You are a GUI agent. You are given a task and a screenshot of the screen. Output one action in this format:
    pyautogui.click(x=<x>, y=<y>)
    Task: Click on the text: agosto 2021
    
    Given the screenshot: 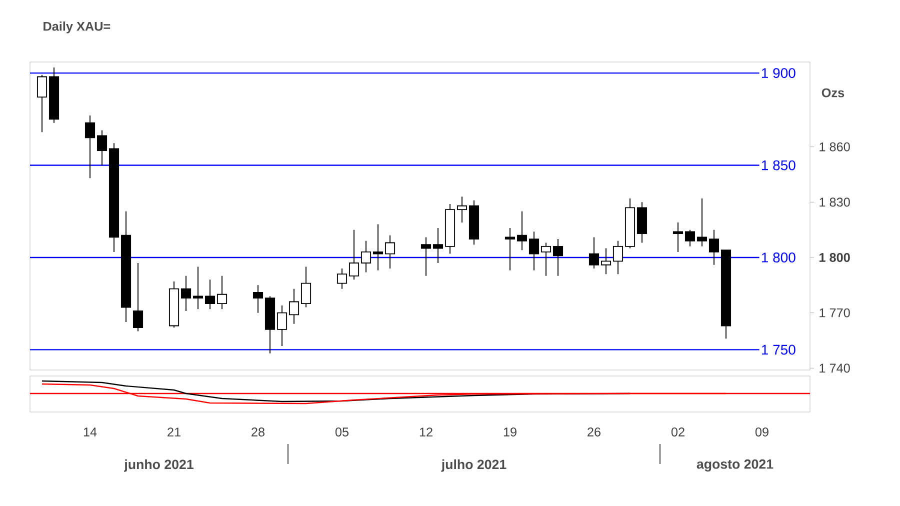 What is the action you would take?
    pyautogui.click(x=735, y=465)
    